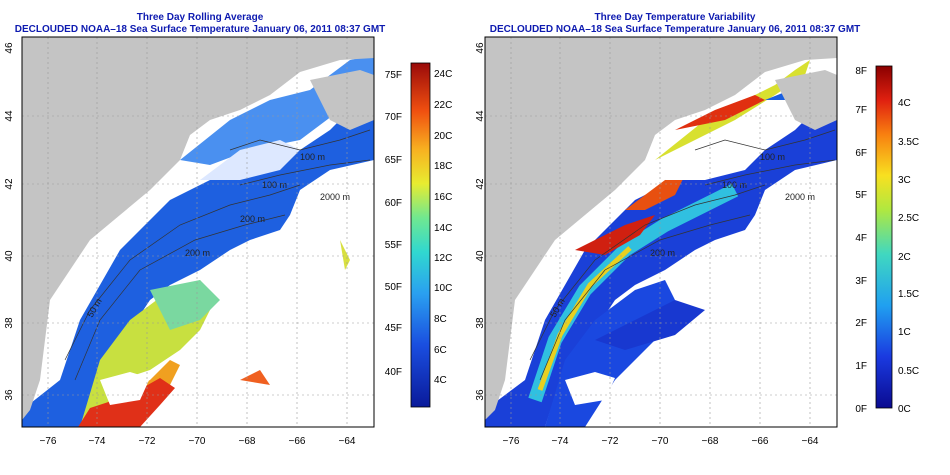 The image size is (950, 475). Describe the element at coordinates (861, 71) in the screenshot. I see `colorbar-f-label: 8F` at that location.